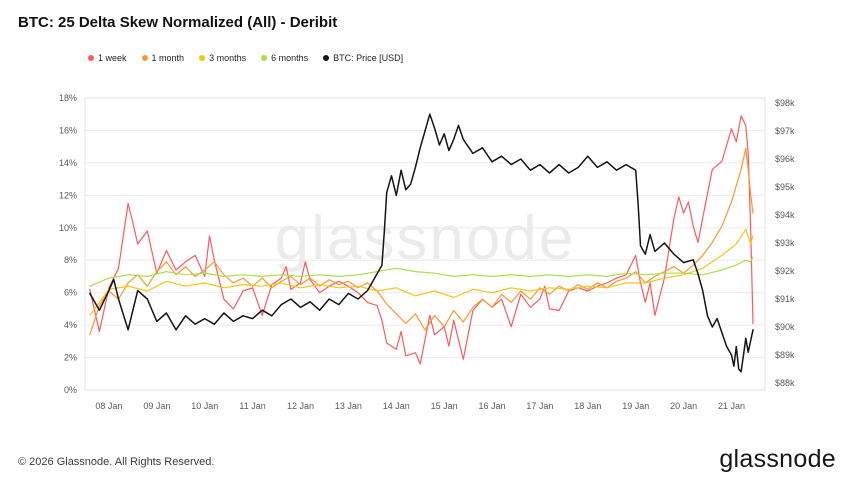  What do you see at coordinates (326, 58) in the screenshot?
I see `legend-dot-btc-price-icon` at bounding box center [326, 58].